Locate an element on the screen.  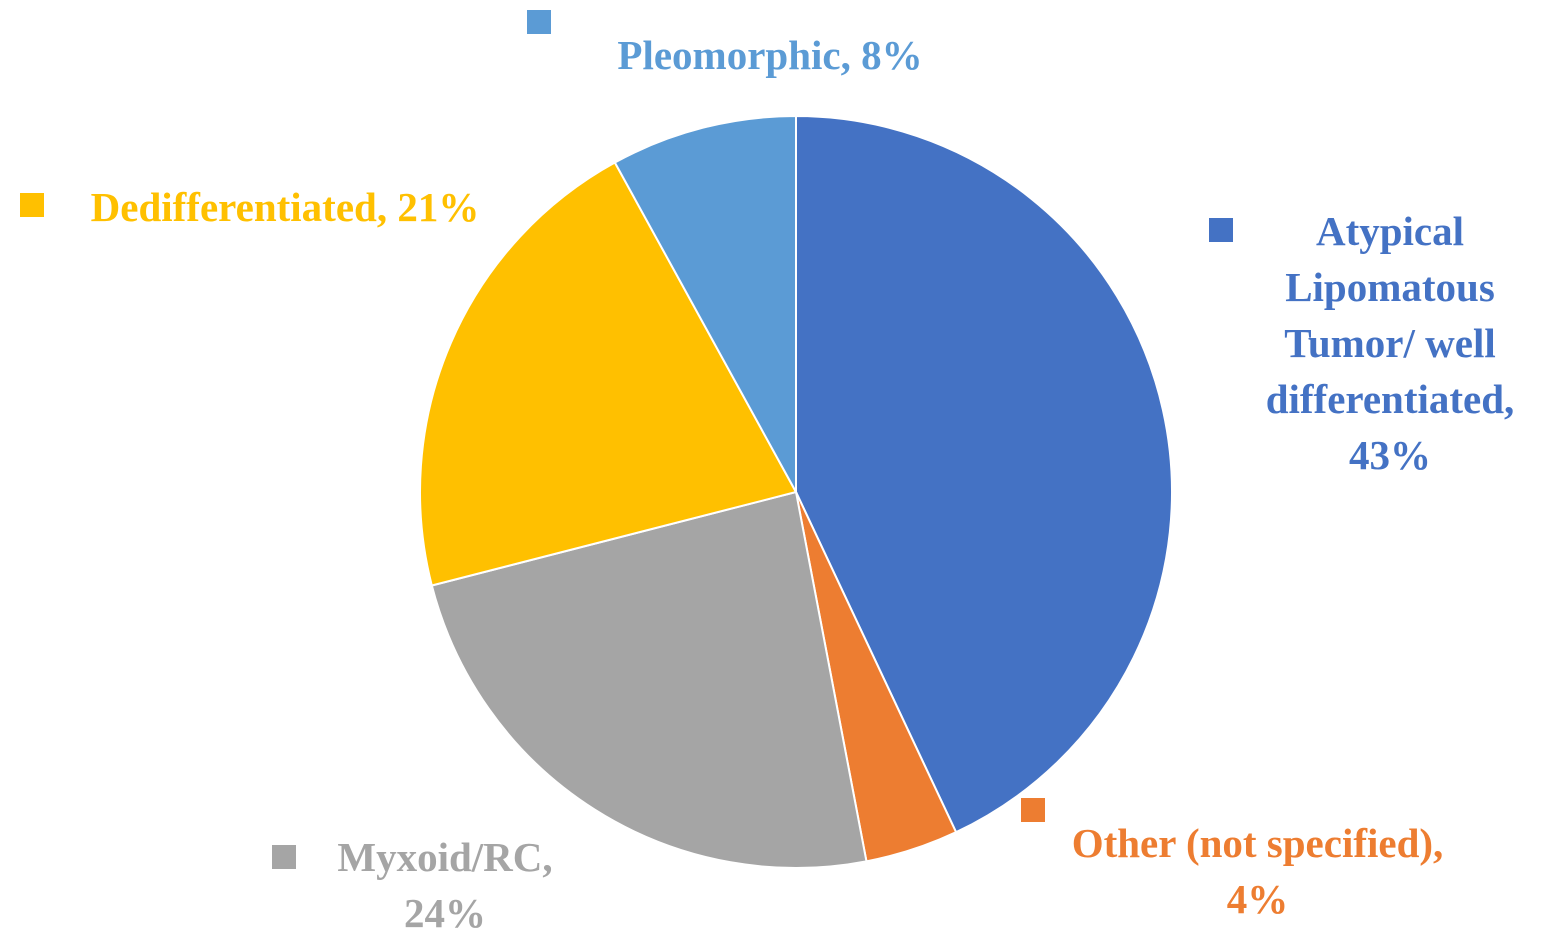
category-label: Other (not specified) is located at coordinates (1252, 843).